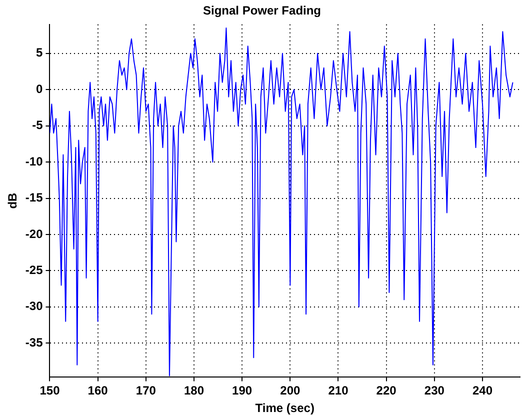 This screenshot has height=416, width=522. What do you see at coordinates (262, 11) in the screenshot?
I see `chart-title: Signal Power Fading` at bounding box center [262, 11].